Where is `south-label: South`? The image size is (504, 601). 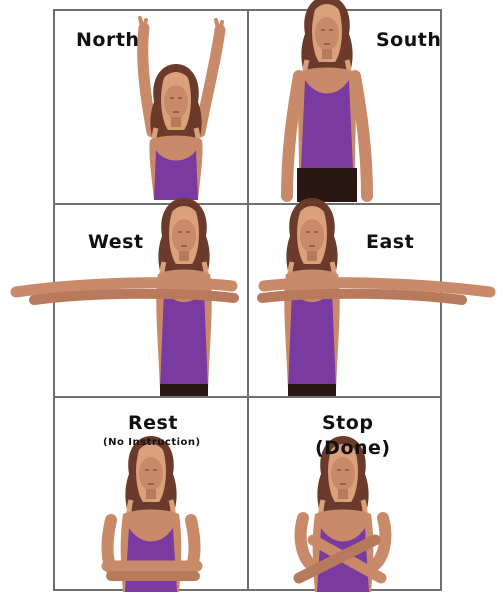 south-label: South is located at coordinates (409, 40).